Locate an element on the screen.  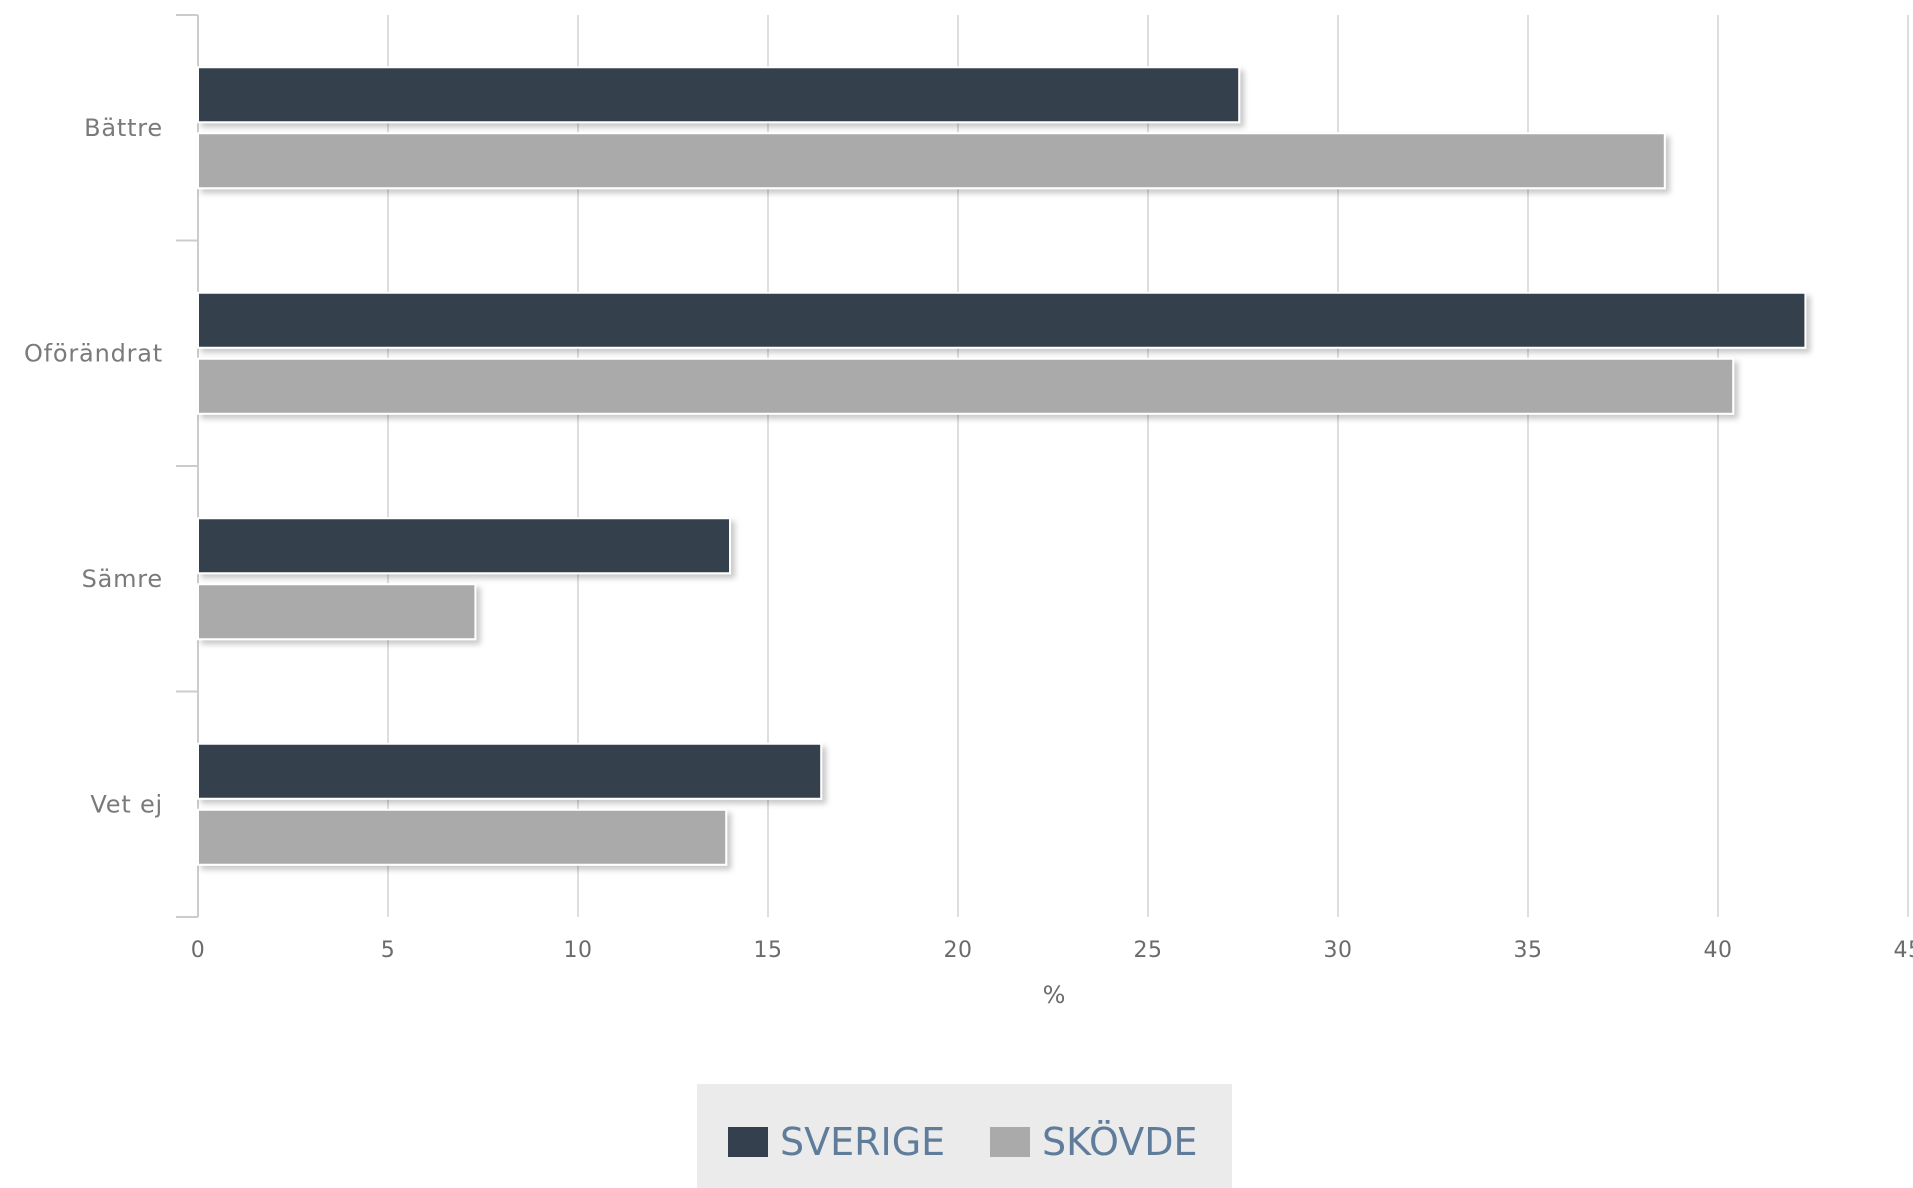
x-tick-label: 5 is located at coordinates (388, 950).